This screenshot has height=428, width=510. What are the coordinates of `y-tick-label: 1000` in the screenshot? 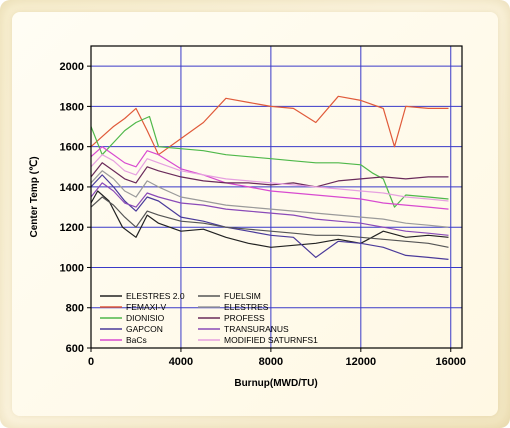 It's located at (72, 268).